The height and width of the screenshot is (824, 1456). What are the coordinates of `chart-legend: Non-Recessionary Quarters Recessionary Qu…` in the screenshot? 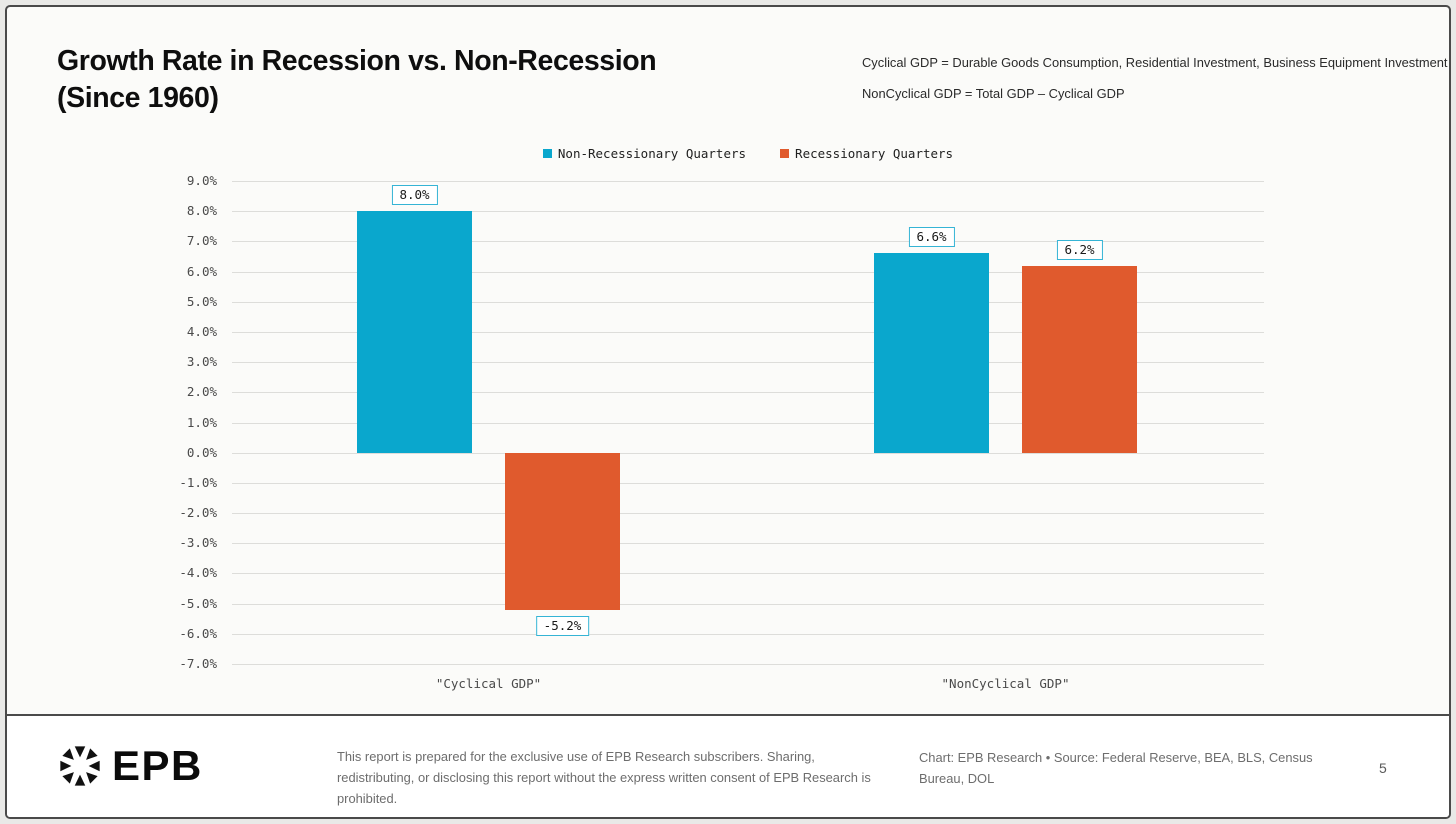 It's located at (748, 153).